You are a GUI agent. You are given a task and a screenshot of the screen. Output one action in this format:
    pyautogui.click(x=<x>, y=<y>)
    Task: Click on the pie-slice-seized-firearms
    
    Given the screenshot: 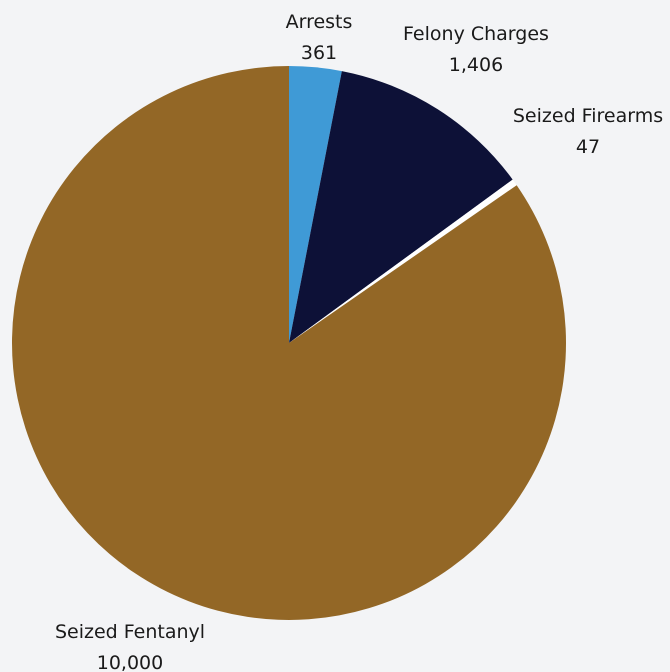 What is the action you would take?
    pyautogui.click(x=403, y=261)
    